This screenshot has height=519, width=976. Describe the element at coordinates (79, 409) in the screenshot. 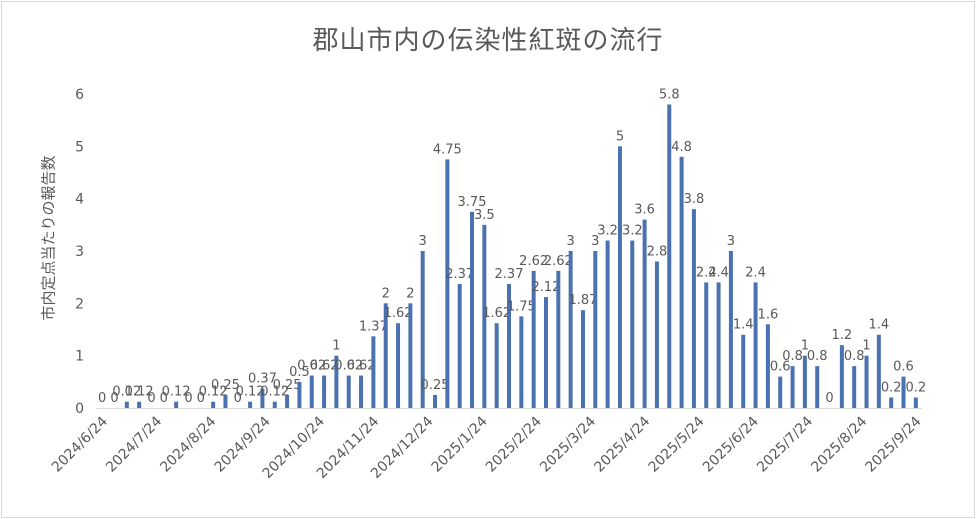

I see `y-tick-label: 0` at that location.